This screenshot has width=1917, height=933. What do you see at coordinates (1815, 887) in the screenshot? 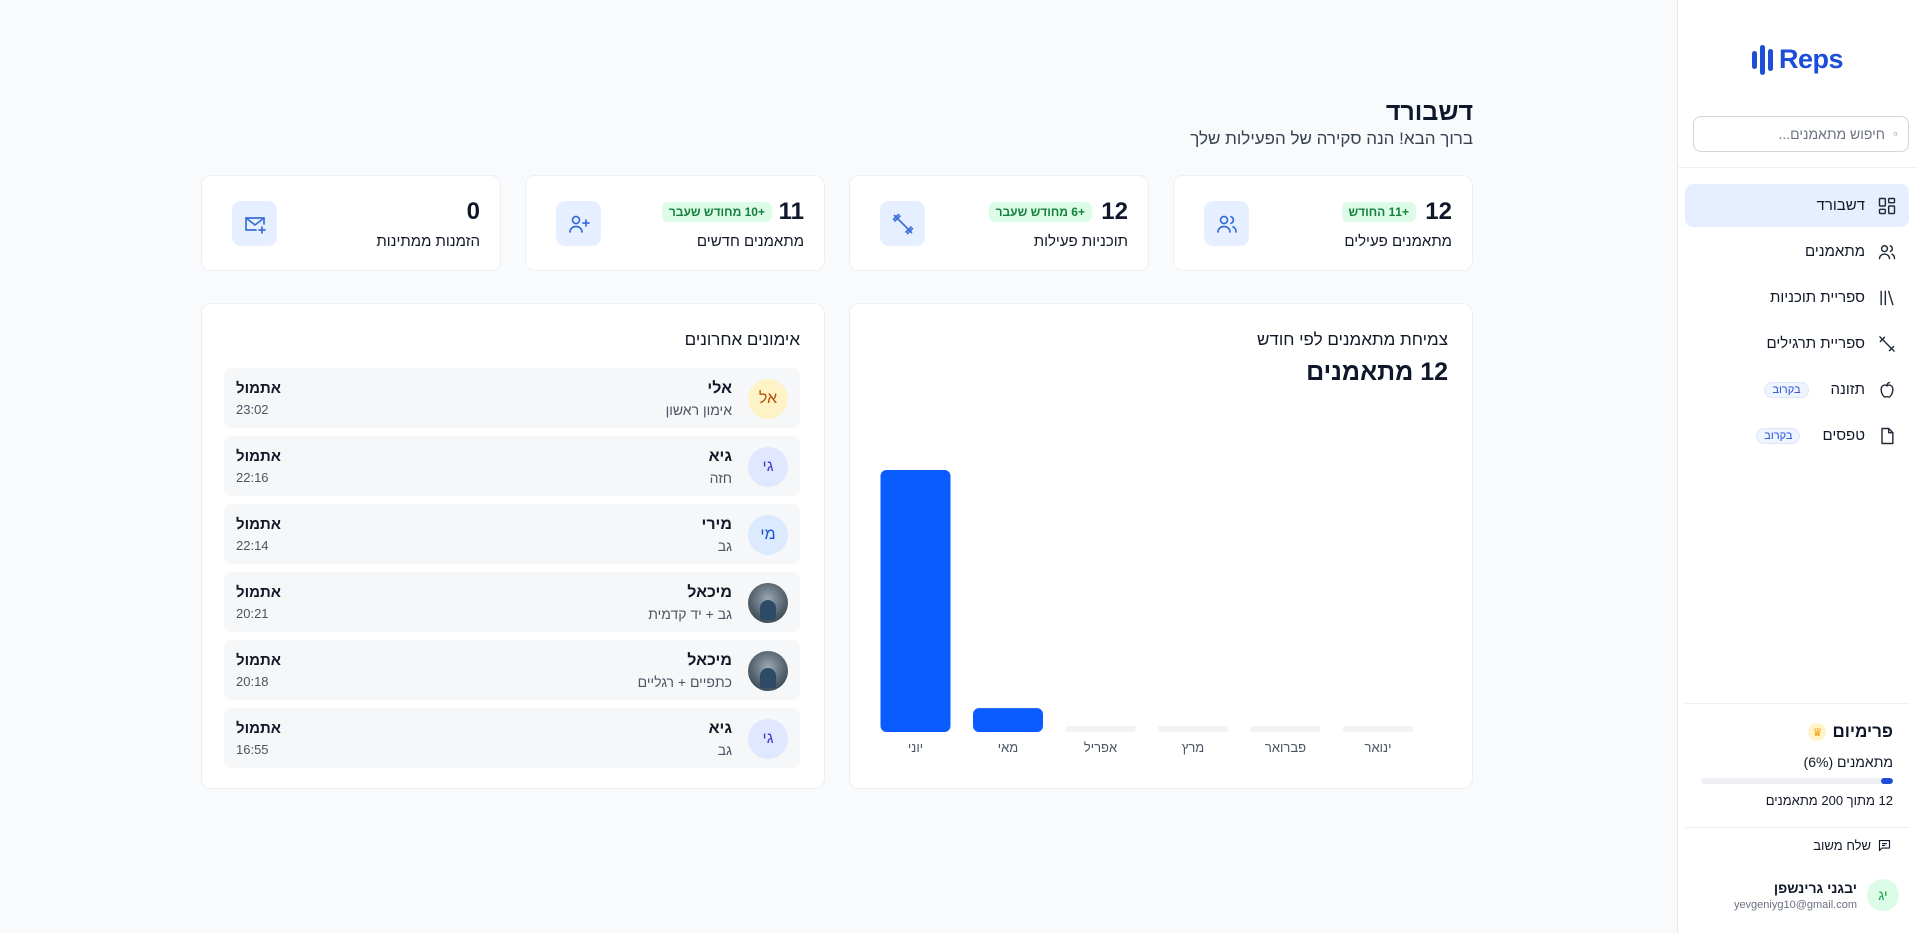
I see `user-name: יבגני גרינשפן` at bounding box center [1815, 887].